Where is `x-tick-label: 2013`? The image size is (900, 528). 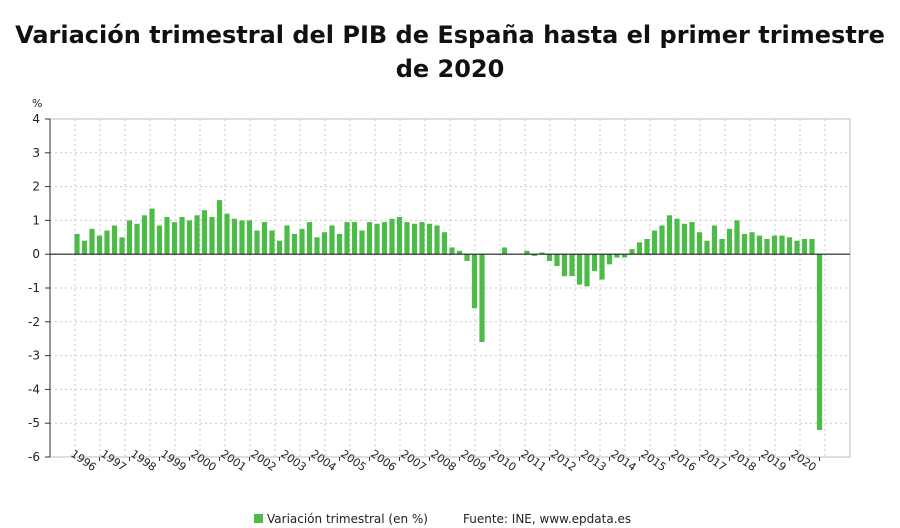
x-tick-label: 2013 is located at coordinates (593, 460).